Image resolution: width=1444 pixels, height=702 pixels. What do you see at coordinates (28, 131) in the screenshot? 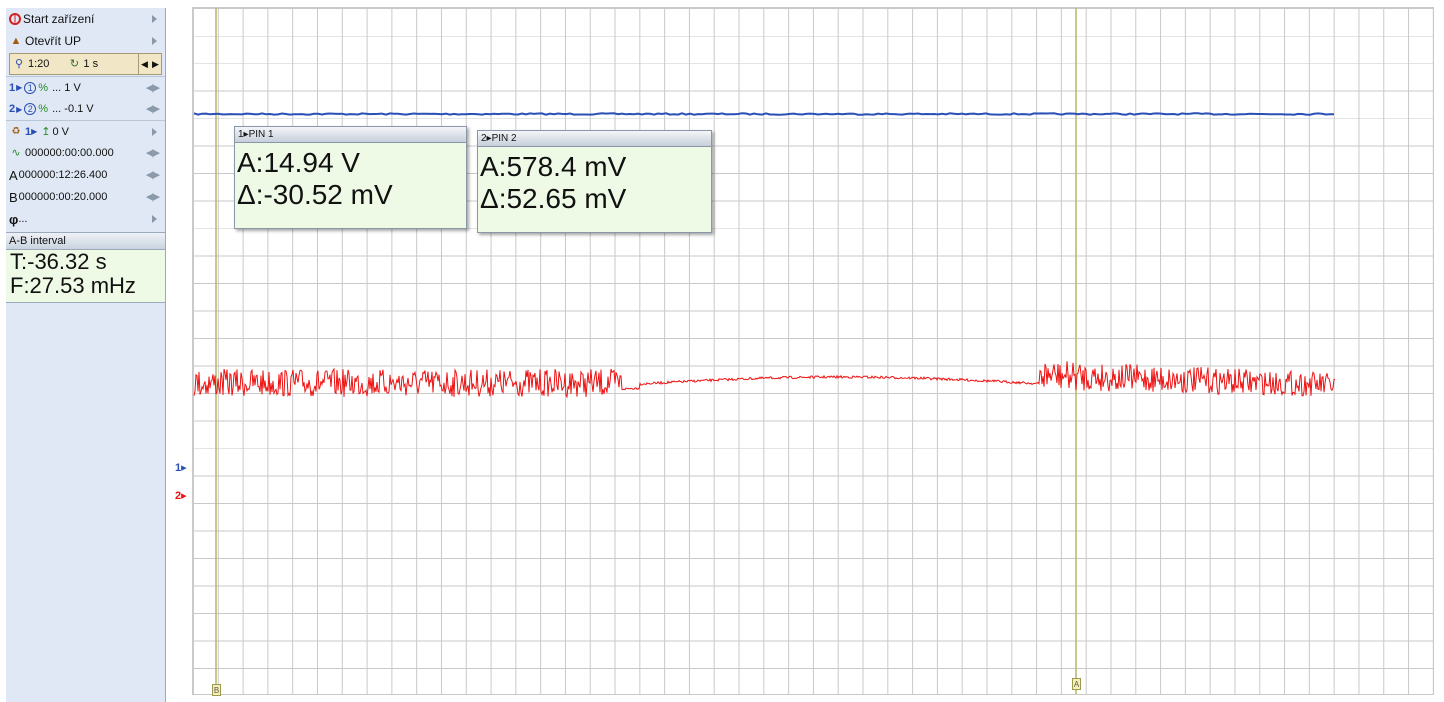
I see `trigger-channel: 1` at bounding box center [28, 131].